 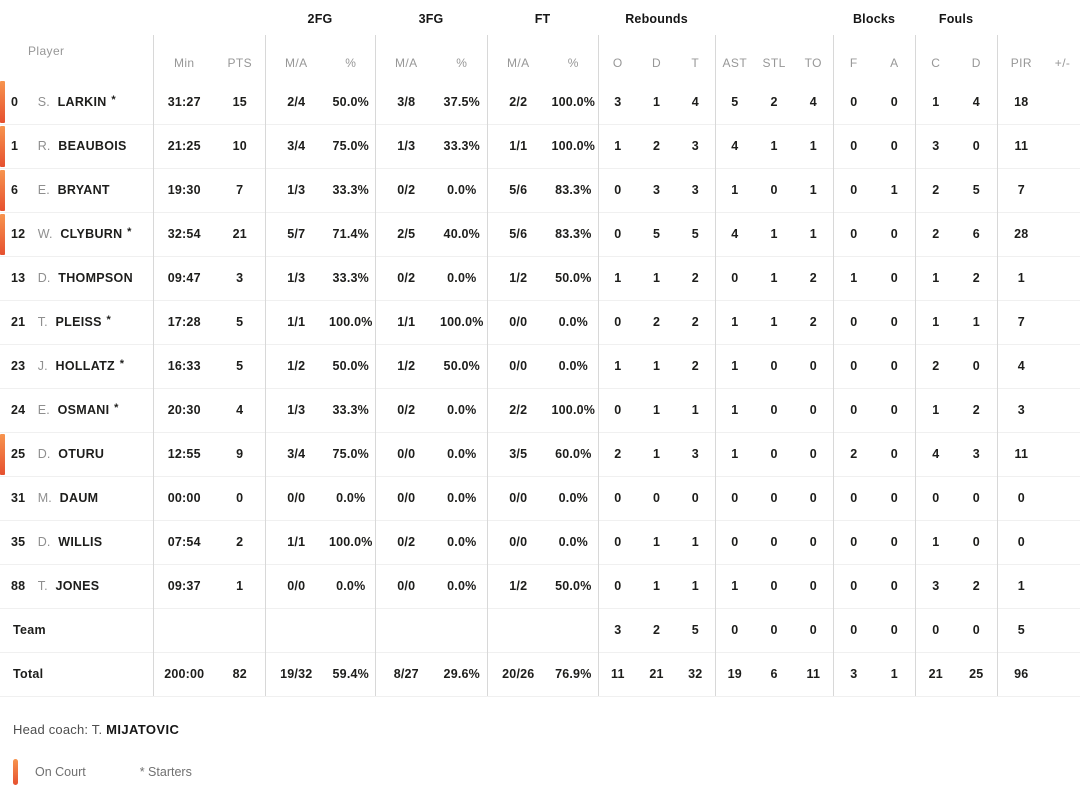 I want to click on cell-reb-t: 2, so click(x=696, y=365).